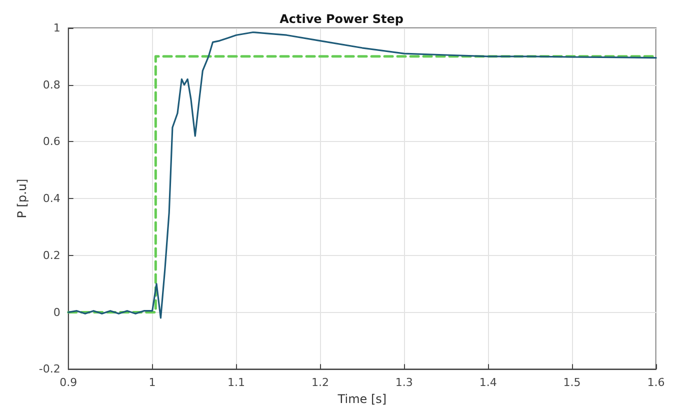  What do you see at coordinates (361, 399) in the screenshot?
I see `x-axis-title: Time [s]` at bounding box center [361, 399].